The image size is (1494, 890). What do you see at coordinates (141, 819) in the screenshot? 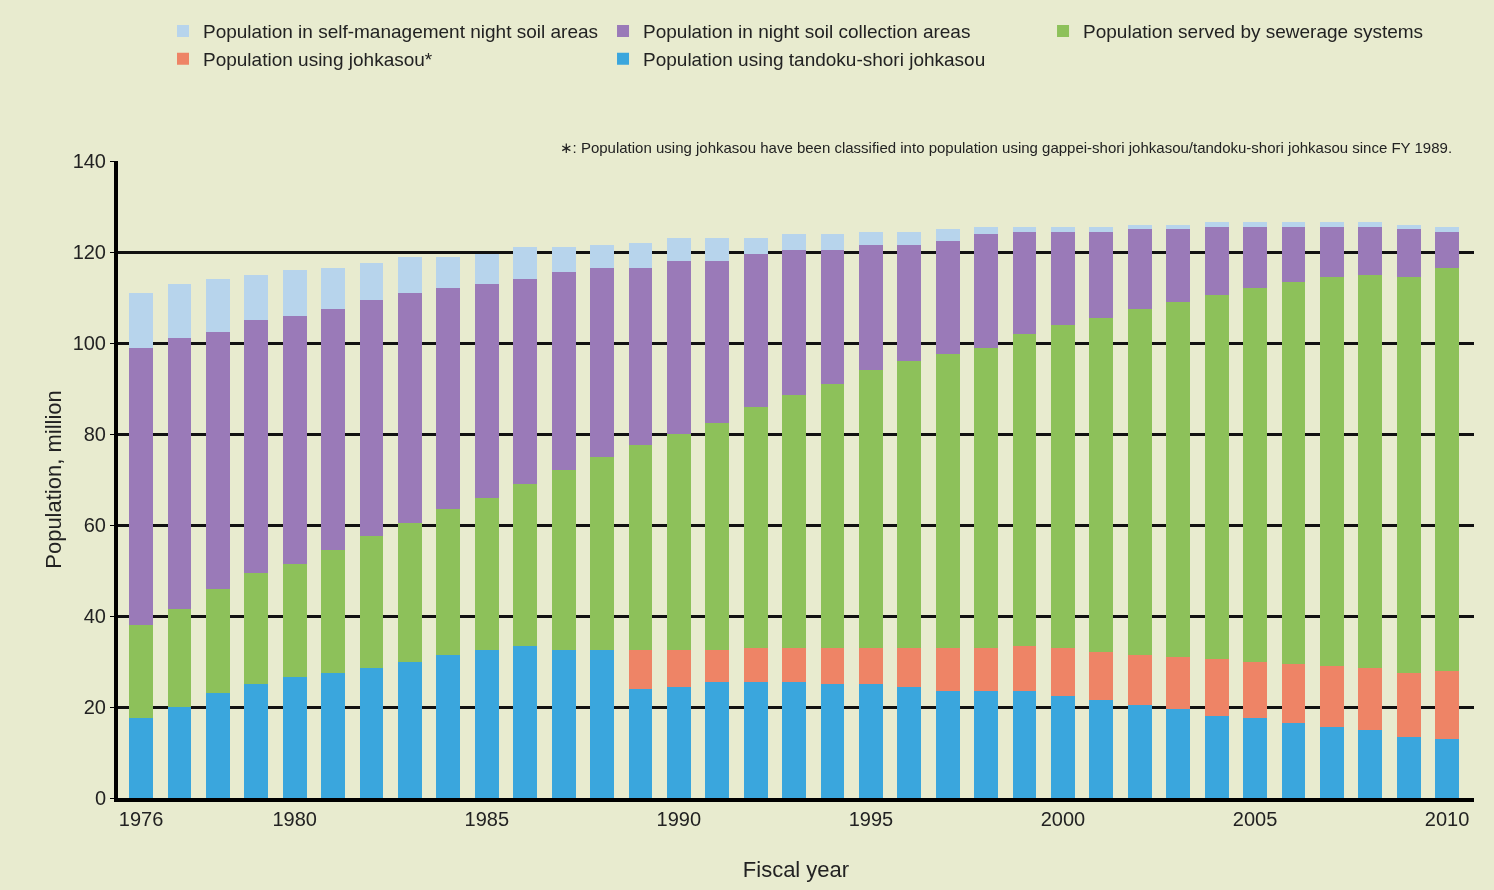
I see `x-tick-label: 1976` at bounding box center [141, 819].